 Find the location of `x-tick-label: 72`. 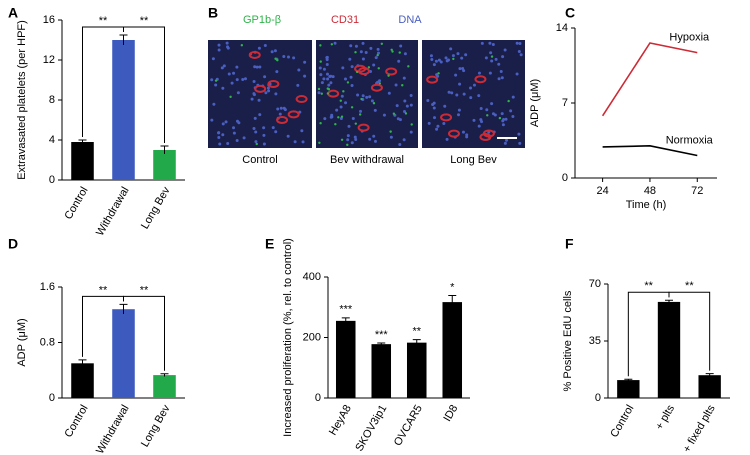

x-tick-label: 72 is located at coordinates (697, 191).